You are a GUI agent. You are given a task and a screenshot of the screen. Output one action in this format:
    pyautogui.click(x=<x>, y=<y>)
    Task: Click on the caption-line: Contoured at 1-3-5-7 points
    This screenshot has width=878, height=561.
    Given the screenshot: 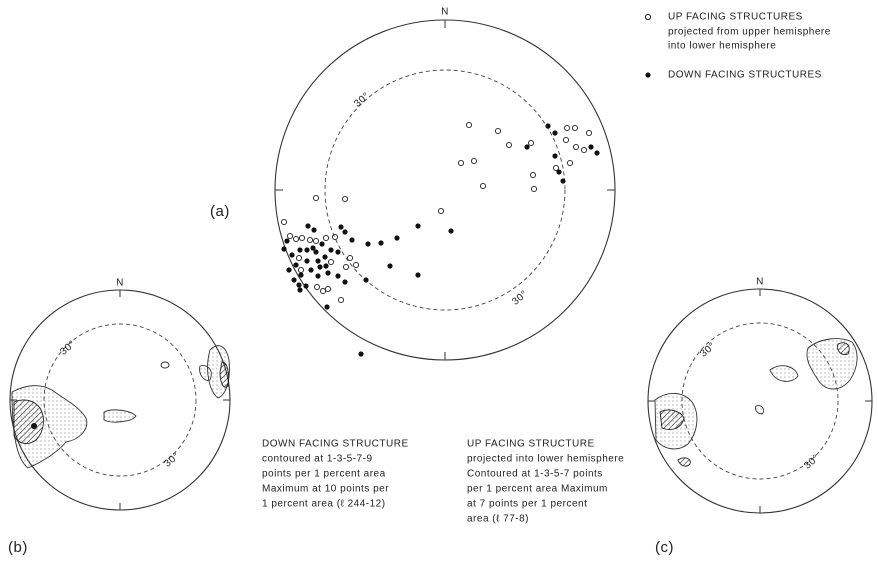 What is the action you would take?
    pyautogui.click(x=535, y=474)
    